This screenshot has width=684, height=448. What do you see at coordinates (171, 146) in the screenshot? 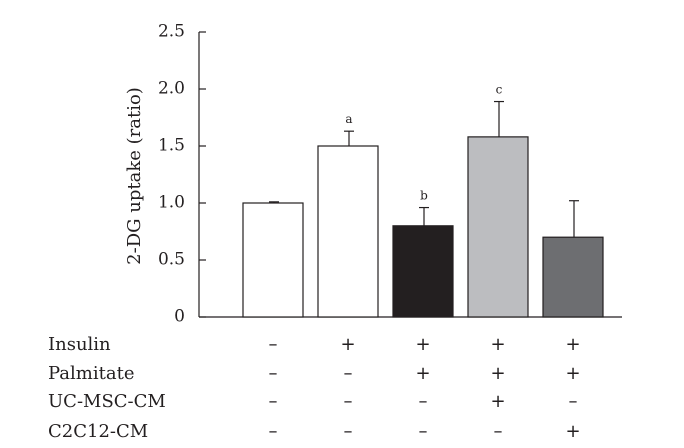
I see `y-tick-label: 1.5` at bounding box center [171, 146].